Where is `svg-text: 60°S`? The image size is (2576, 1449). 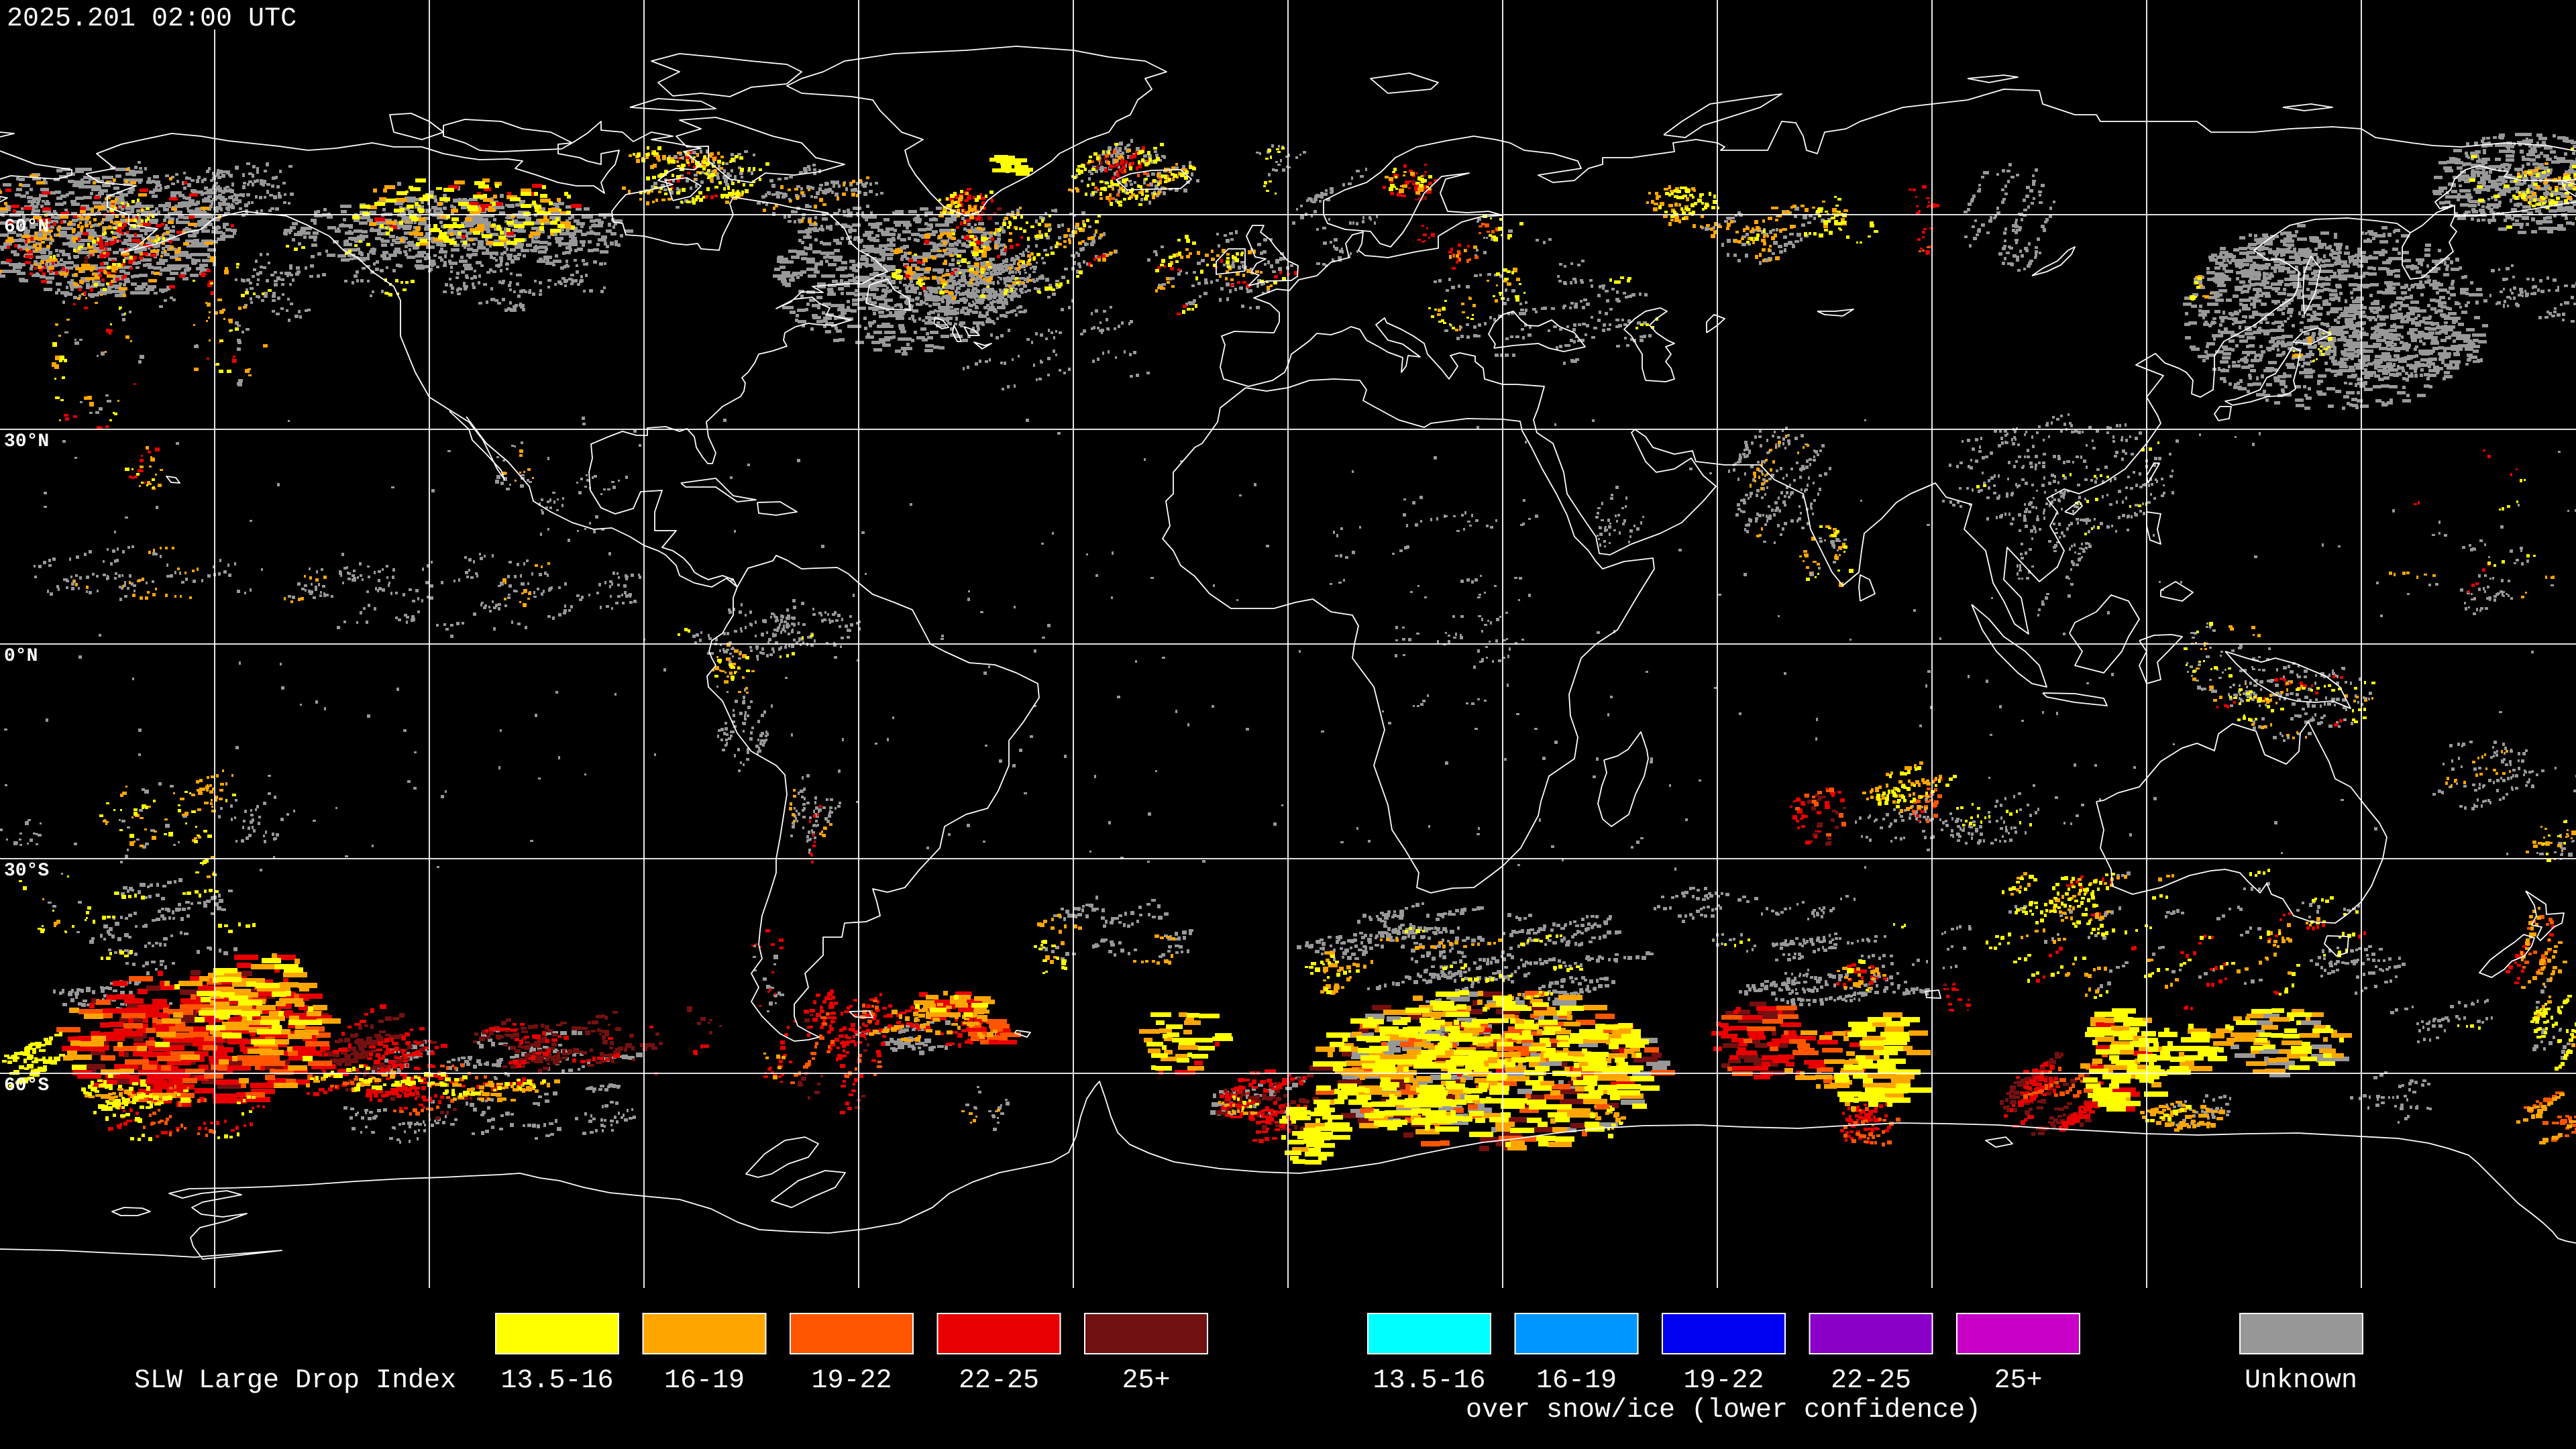
svg-text: 60°S is located at coordinates (26, 1085).